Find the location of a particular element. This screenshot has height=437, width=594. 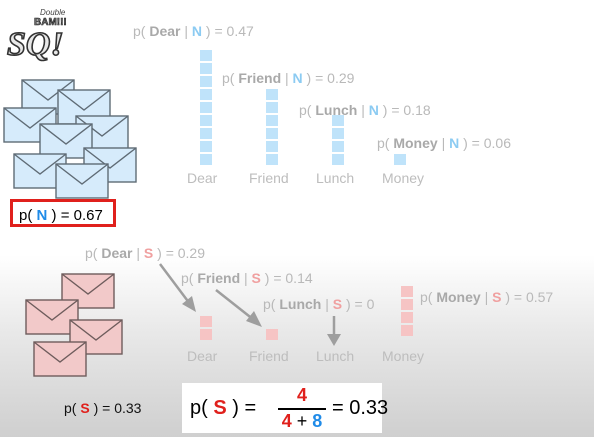

envelope-icons is located at coordinates (70, 139).